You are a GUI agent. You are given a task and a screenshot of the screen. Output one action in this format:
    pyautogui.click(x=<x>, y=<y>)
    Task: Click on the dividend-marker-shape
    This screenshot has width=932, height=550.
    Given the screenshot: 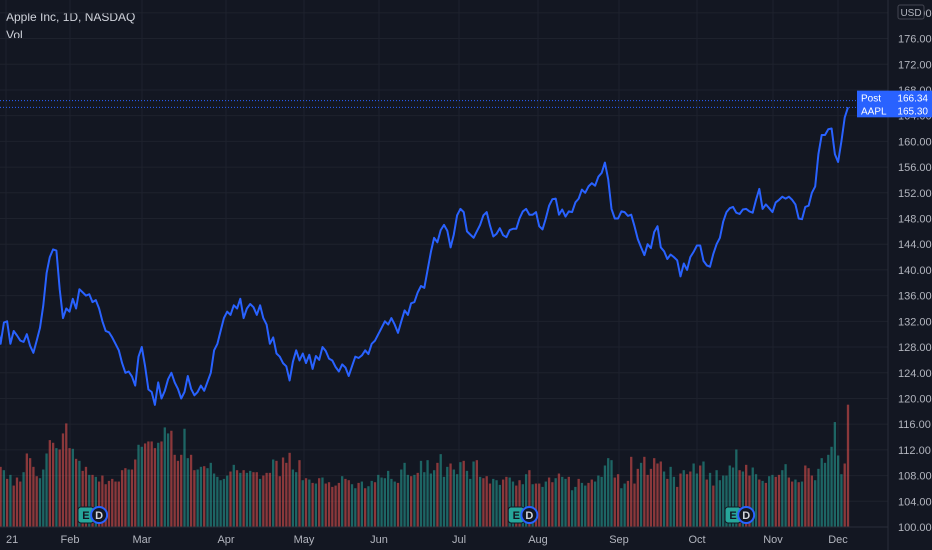 What is the action you would take?
    pyautogui.click(x=99, y=515)
    